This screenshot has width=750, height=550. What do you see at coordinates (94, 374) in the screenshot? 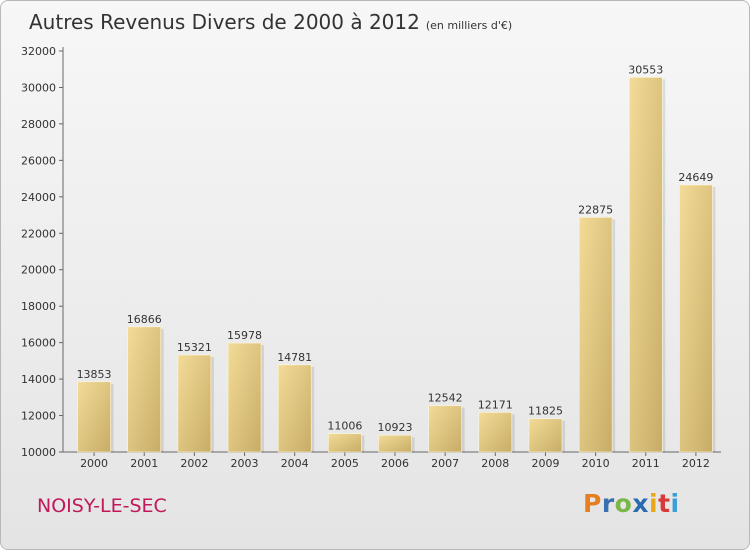
I see `data-label: 13853` at bounding box center [94, 374].